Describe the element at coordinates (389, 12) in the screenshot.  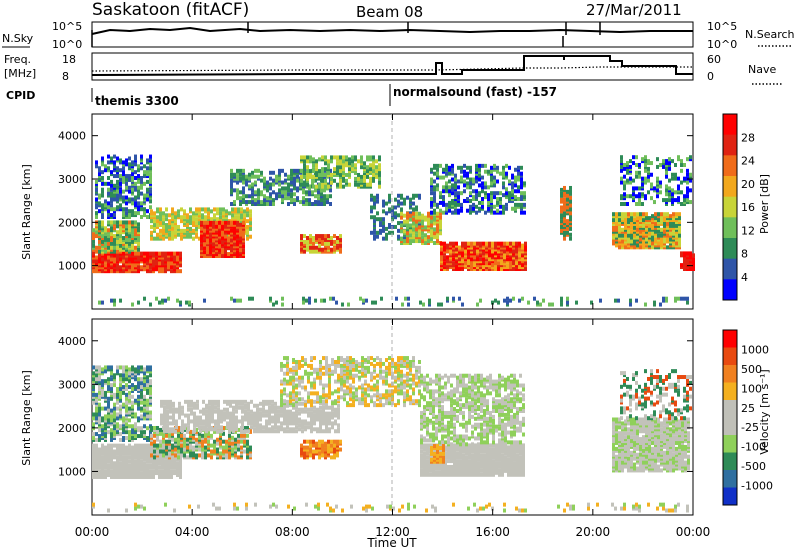
I see `beam-title: Beam 08` at that location.